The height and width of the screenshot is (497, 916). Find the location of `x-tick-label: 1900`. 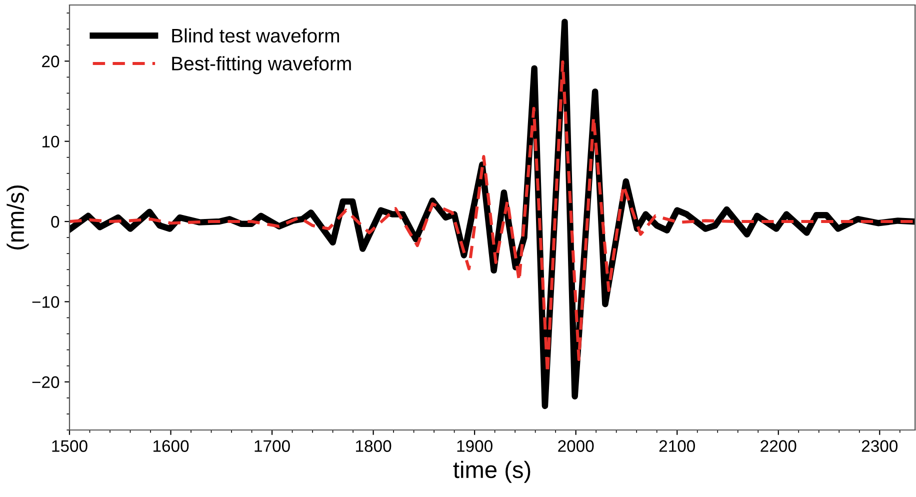

x-tick-label: 1900 is located at coordinates (474, 446).